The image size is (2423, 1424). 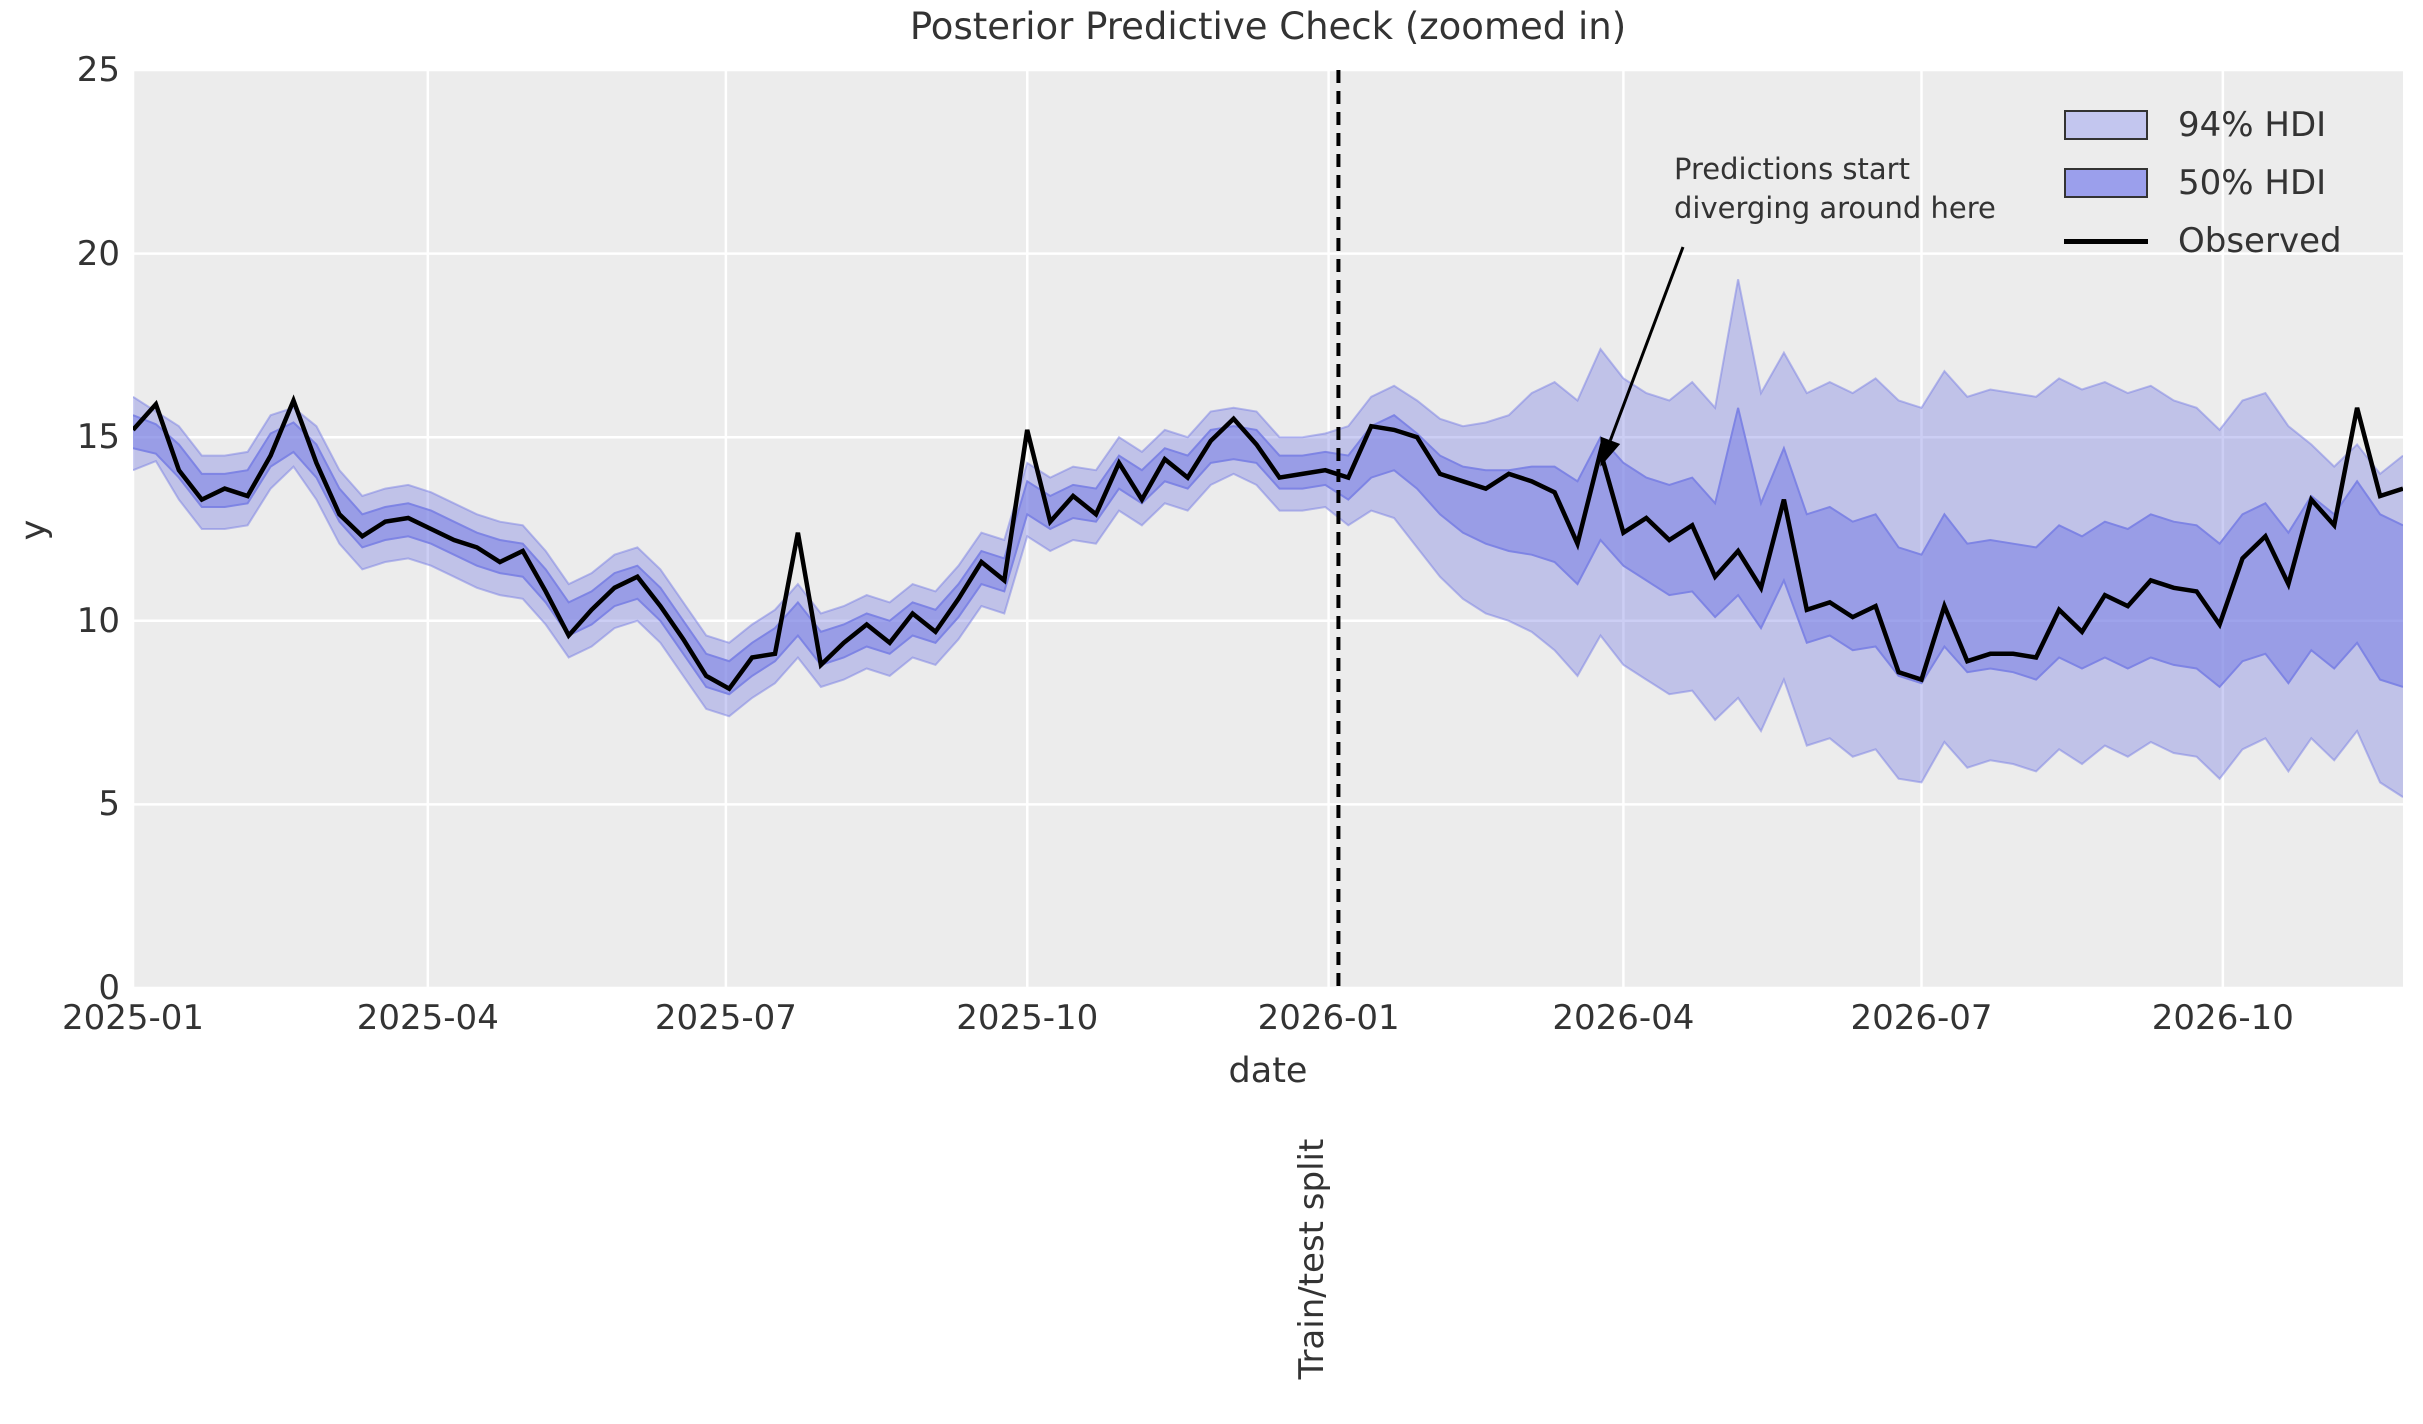 What do you see at coordinates (1921, 1018) in the screenshot?
I see `x-tick-label: 2026-07` at bounding box center [1921, 1018].